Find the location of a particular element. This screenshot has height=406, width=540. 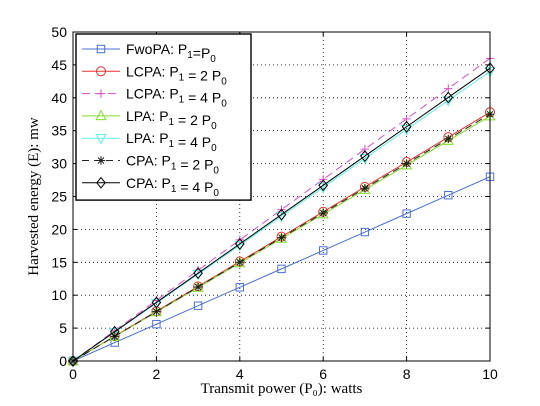

y-tick-label: 35 is located at coordinates (59, 131).